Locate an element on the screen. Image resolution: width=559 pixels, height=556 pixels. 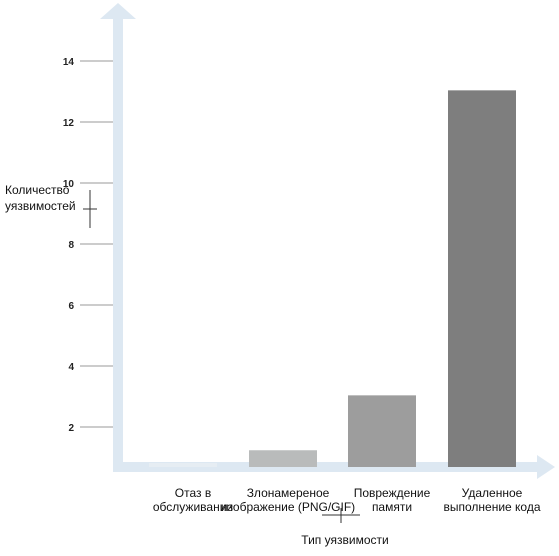
x-axis-arrowhead is located at coordinates (546, 467).